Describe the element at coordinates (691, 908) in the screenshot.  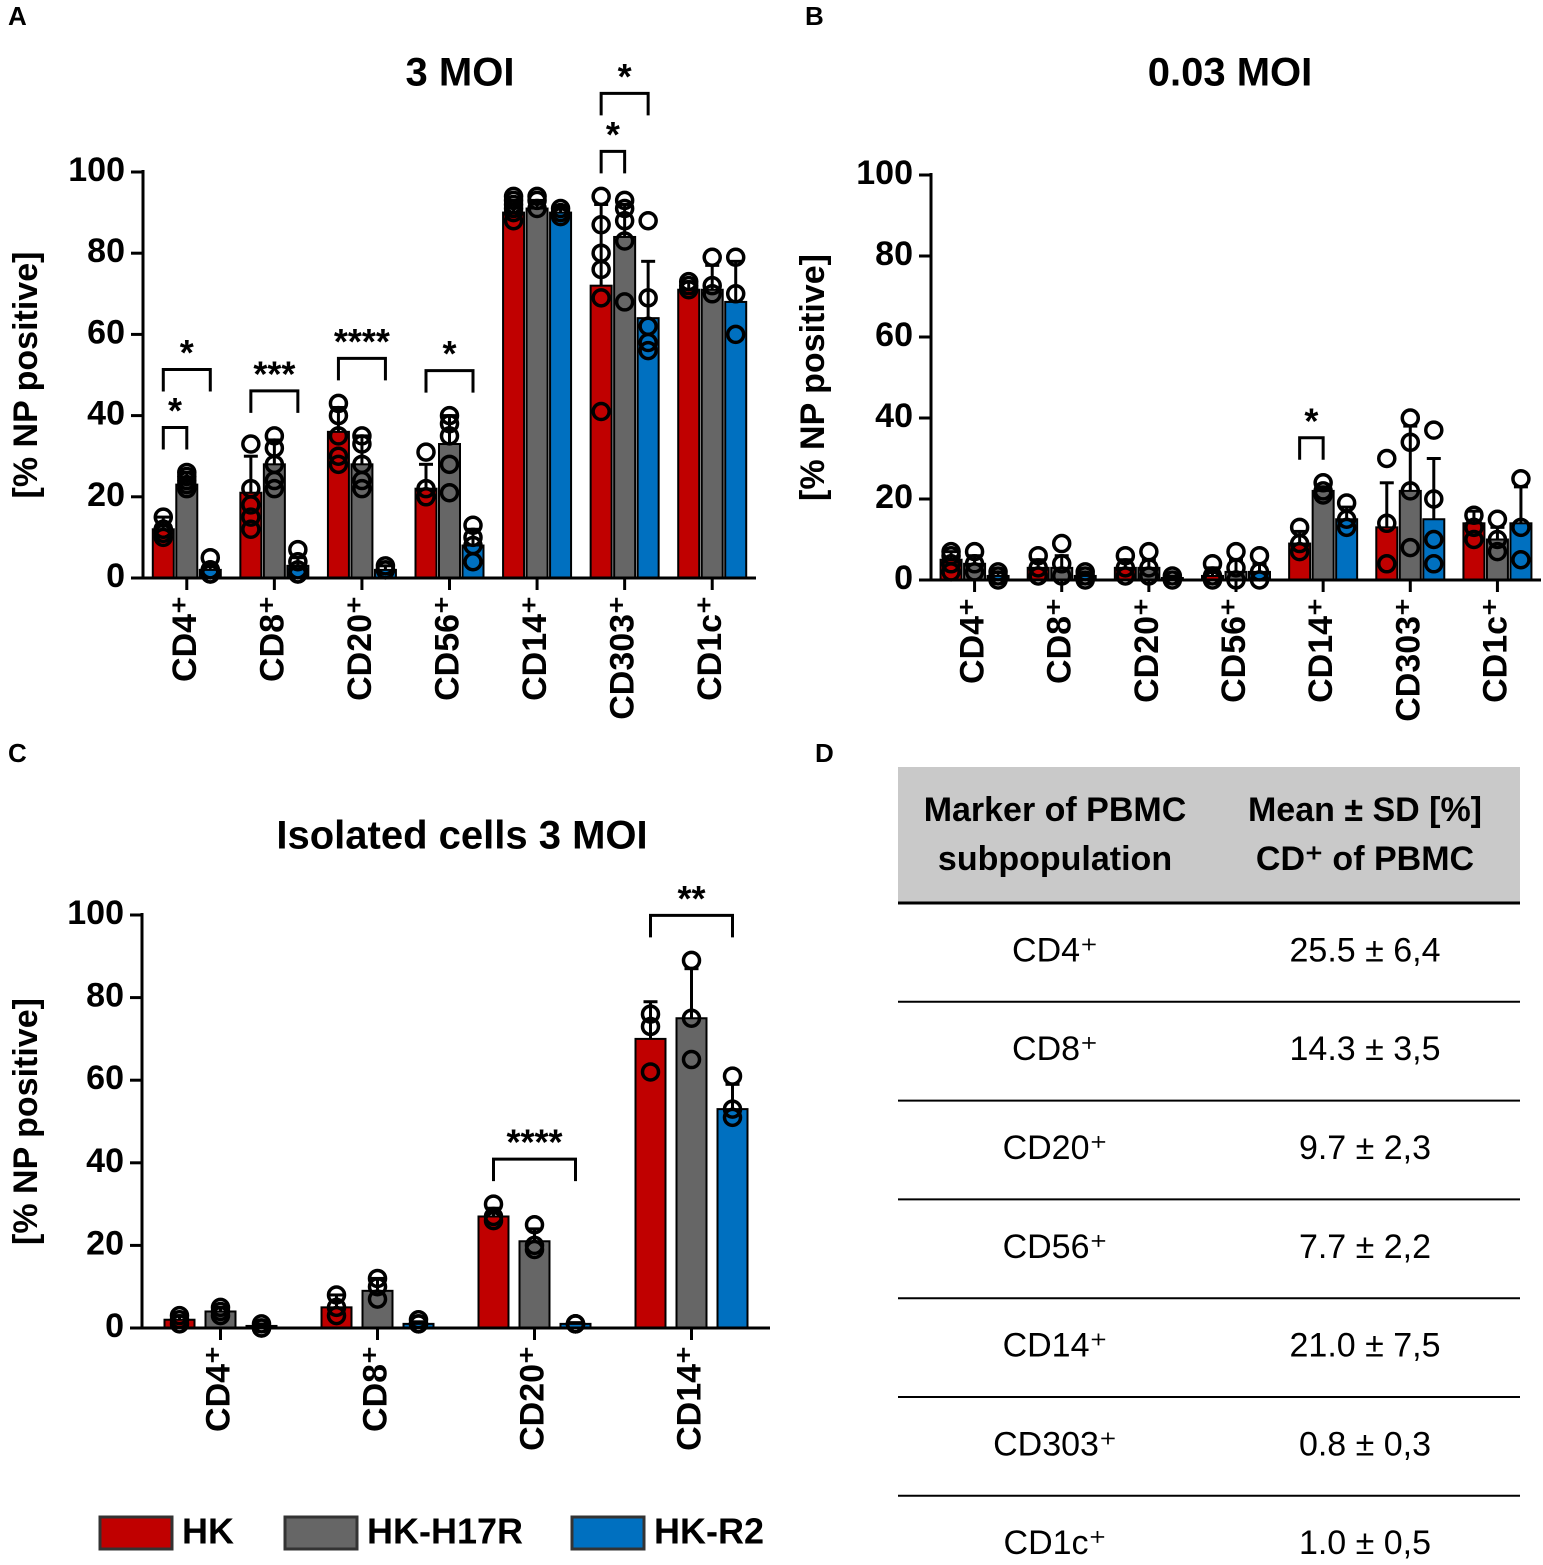
I see `significance-bracket: **` at that location.